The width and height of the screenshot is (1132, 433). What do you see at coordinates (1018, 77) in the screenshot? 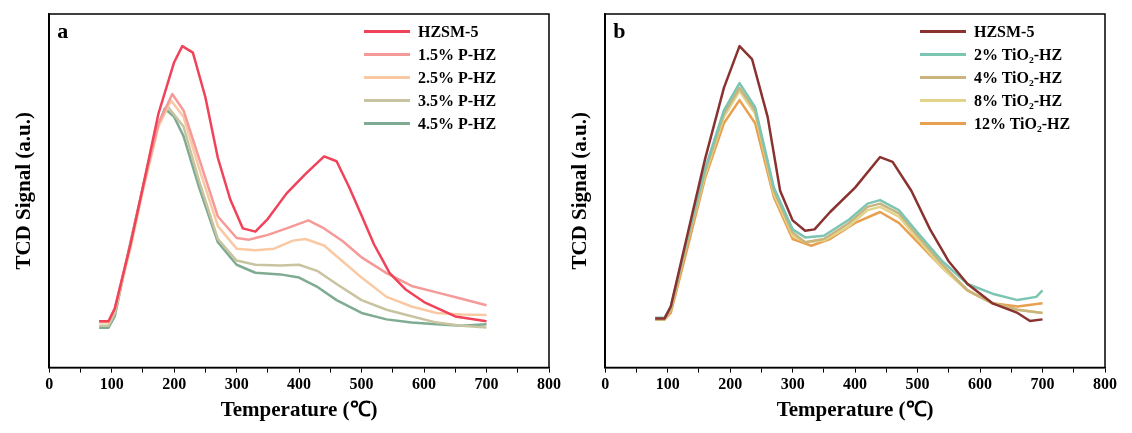
I see `legend-label: 4% TiO₂-HZ` at bounding box center [1018, 77].